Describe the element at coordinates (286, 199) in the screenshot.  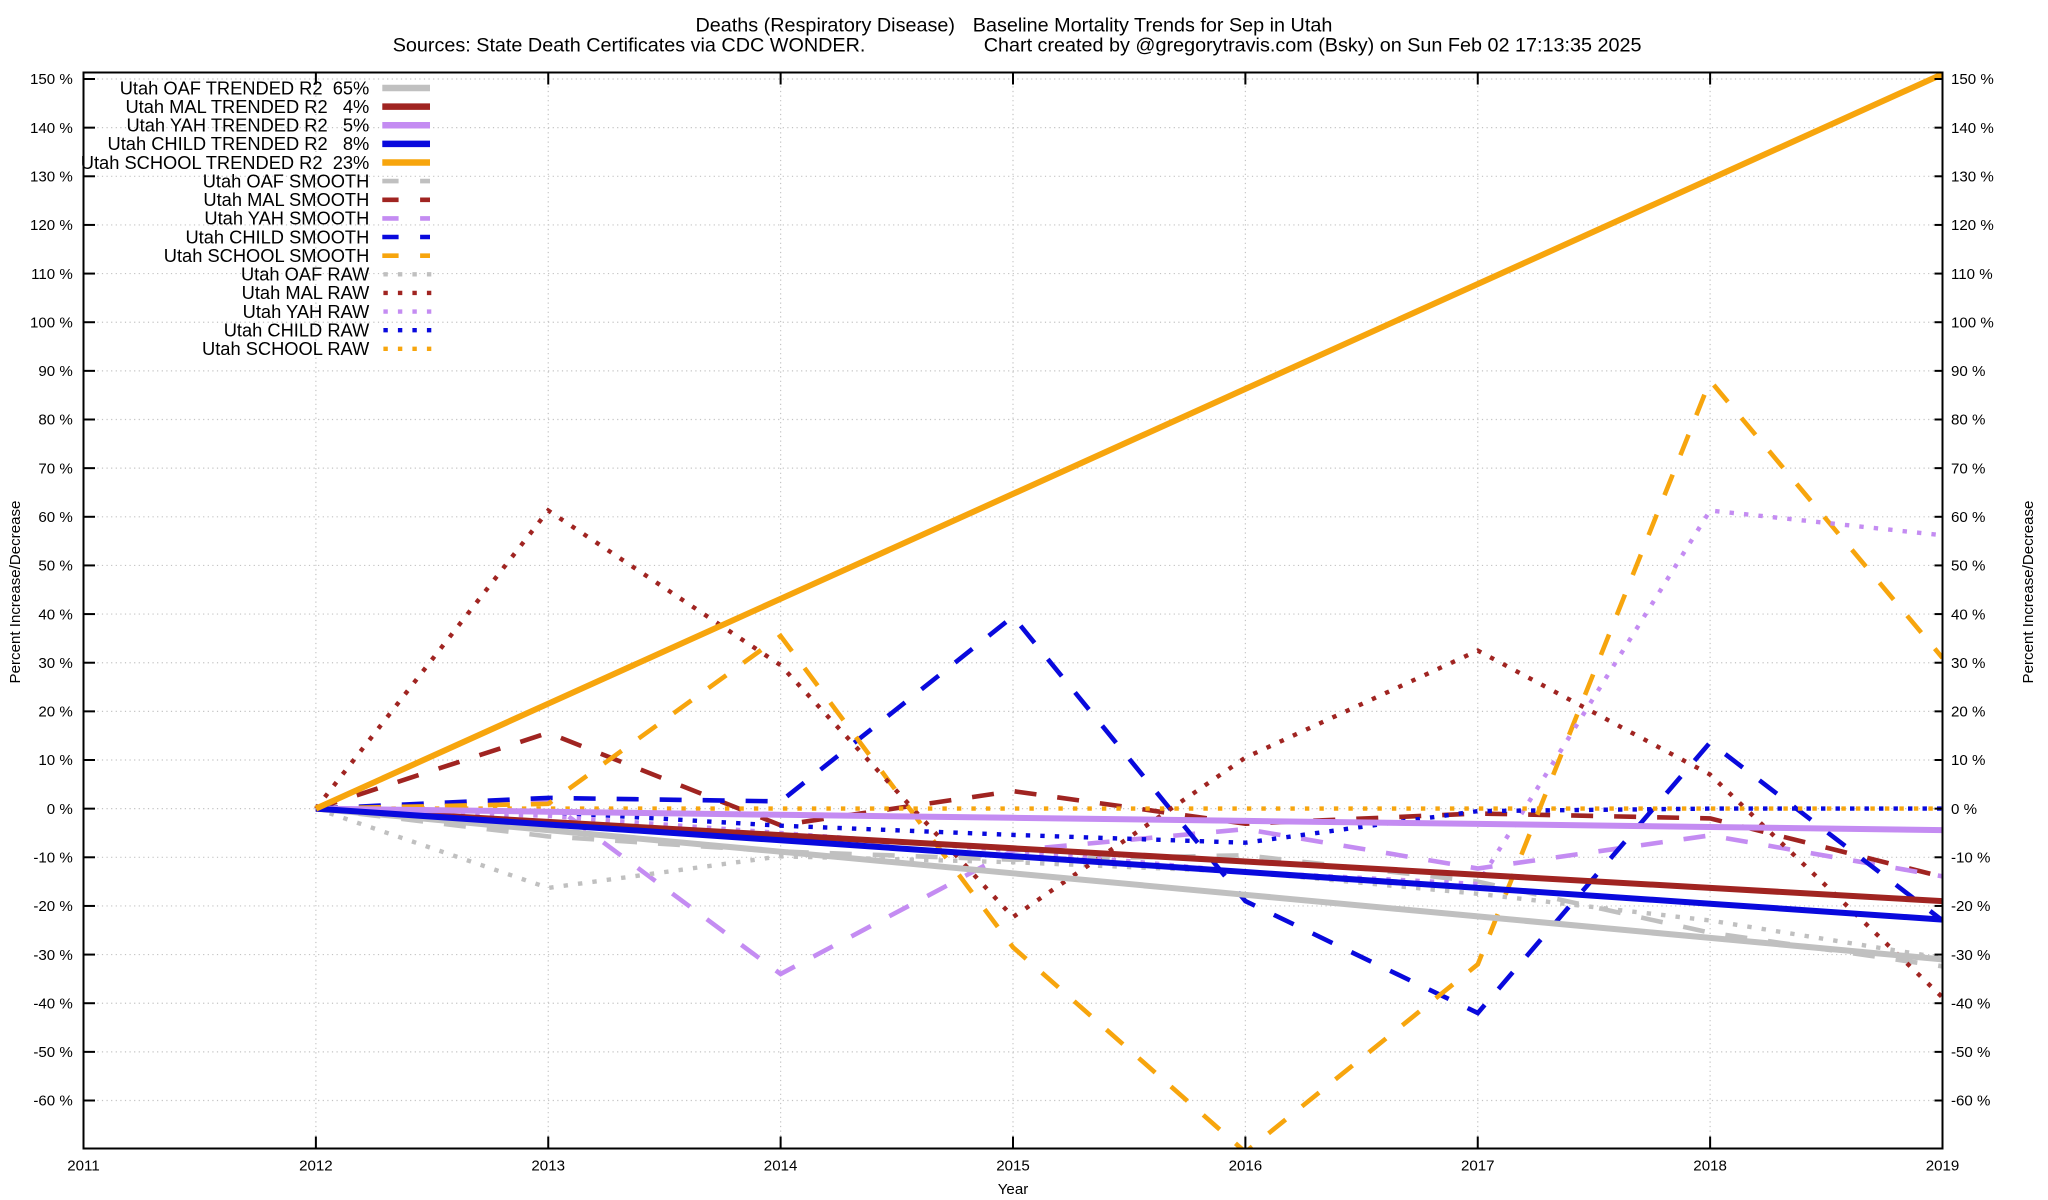
I see `svg-text: Utah MAL SMOOTH` at that location.